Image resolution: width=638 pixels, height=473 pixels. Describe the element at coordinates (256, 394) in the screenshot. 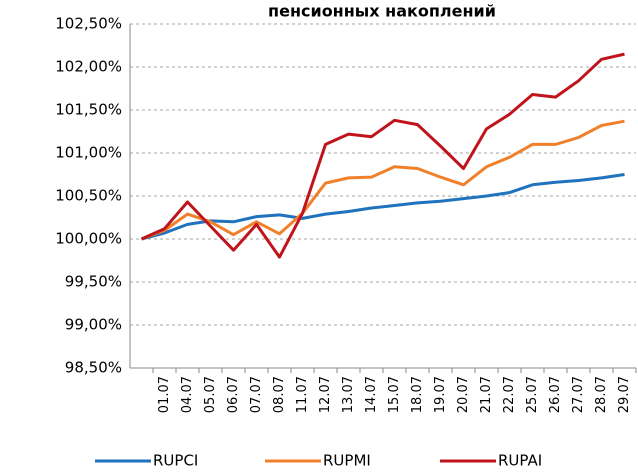

I see `x-tick-label: 07.07` at that location.